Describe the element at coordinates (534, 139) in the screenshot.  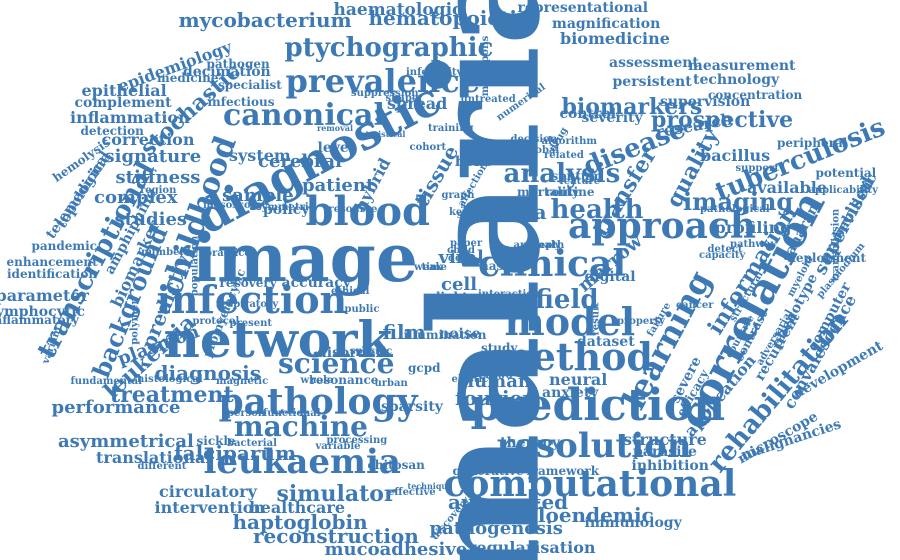
I see `word-cloud-word: decision` at that location.